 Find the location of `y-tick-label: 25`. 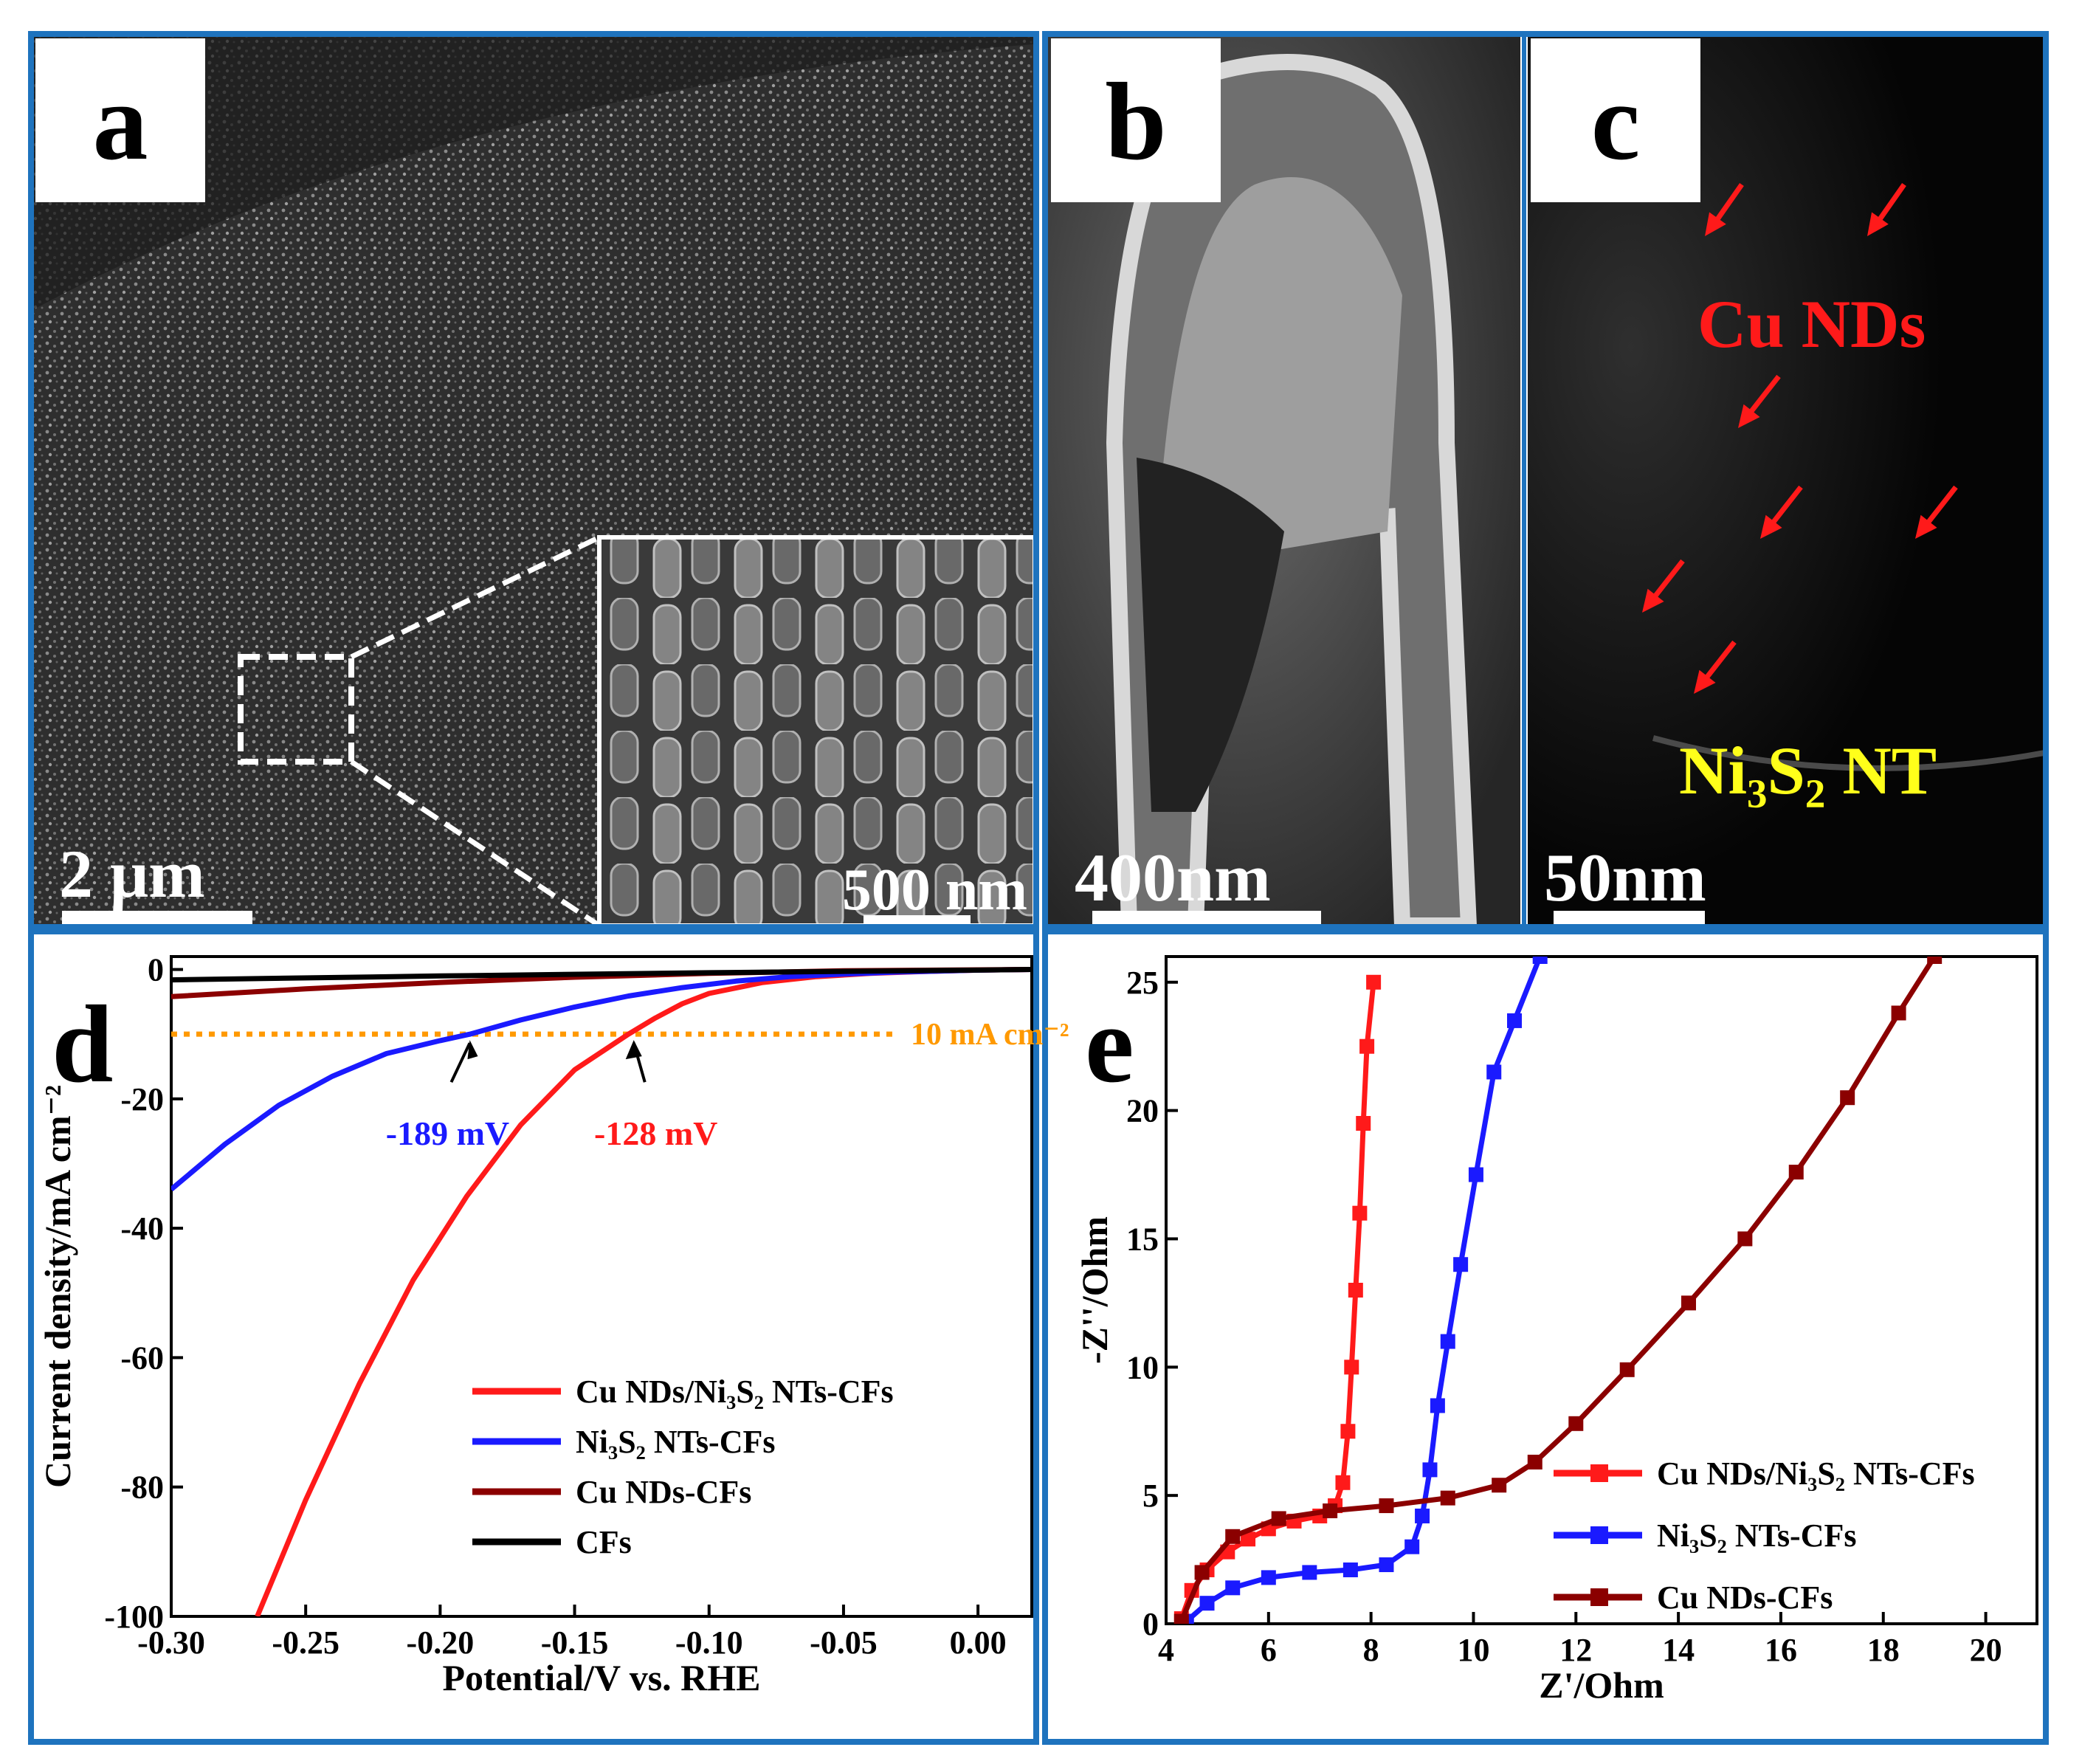

y-tick-label: 25 is located at coordinates (1142, 983).